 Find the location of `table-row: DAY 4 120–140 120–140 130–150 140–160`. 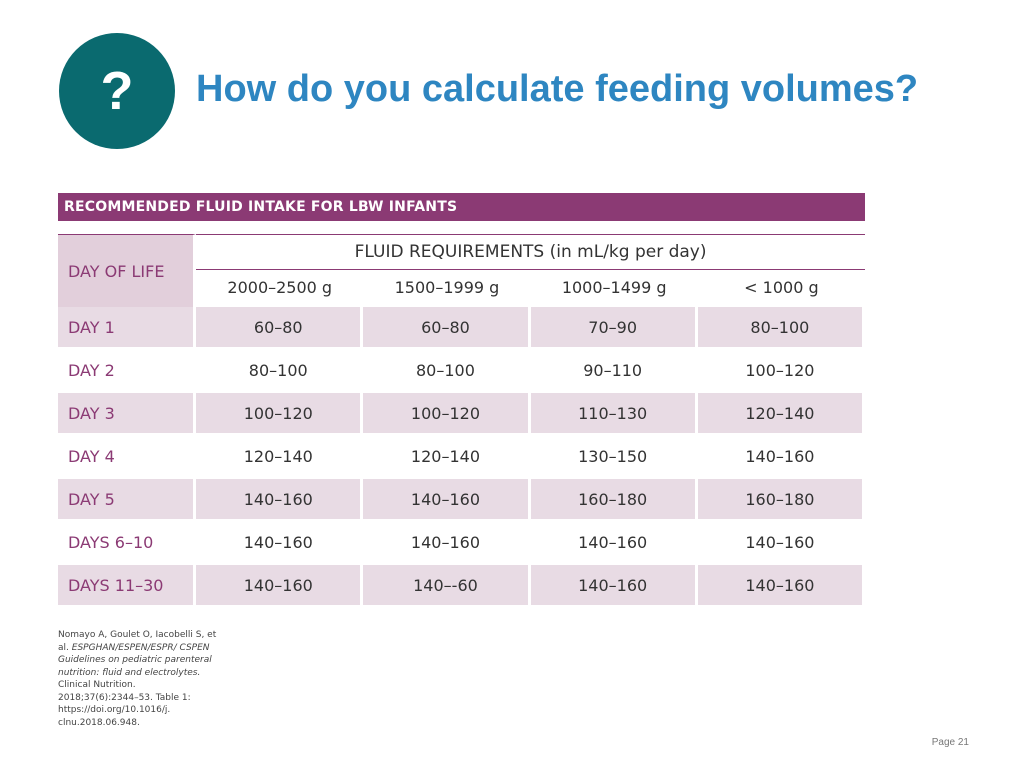

table-row: DAY 4 120–140 120–140 130–150 140–160 is located at coordinates (461, 457).